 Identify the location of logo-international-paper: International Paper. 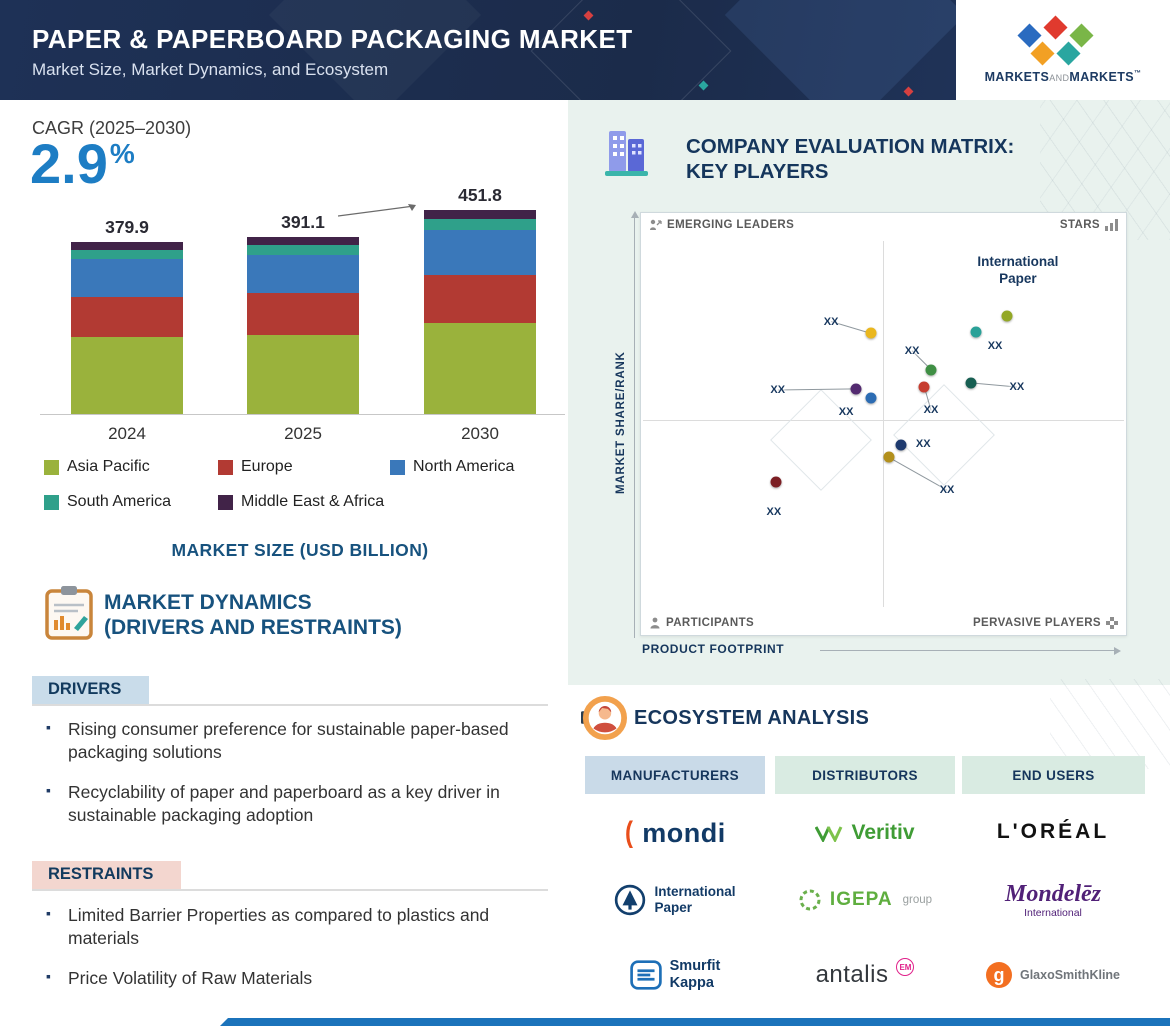
(675, 900).